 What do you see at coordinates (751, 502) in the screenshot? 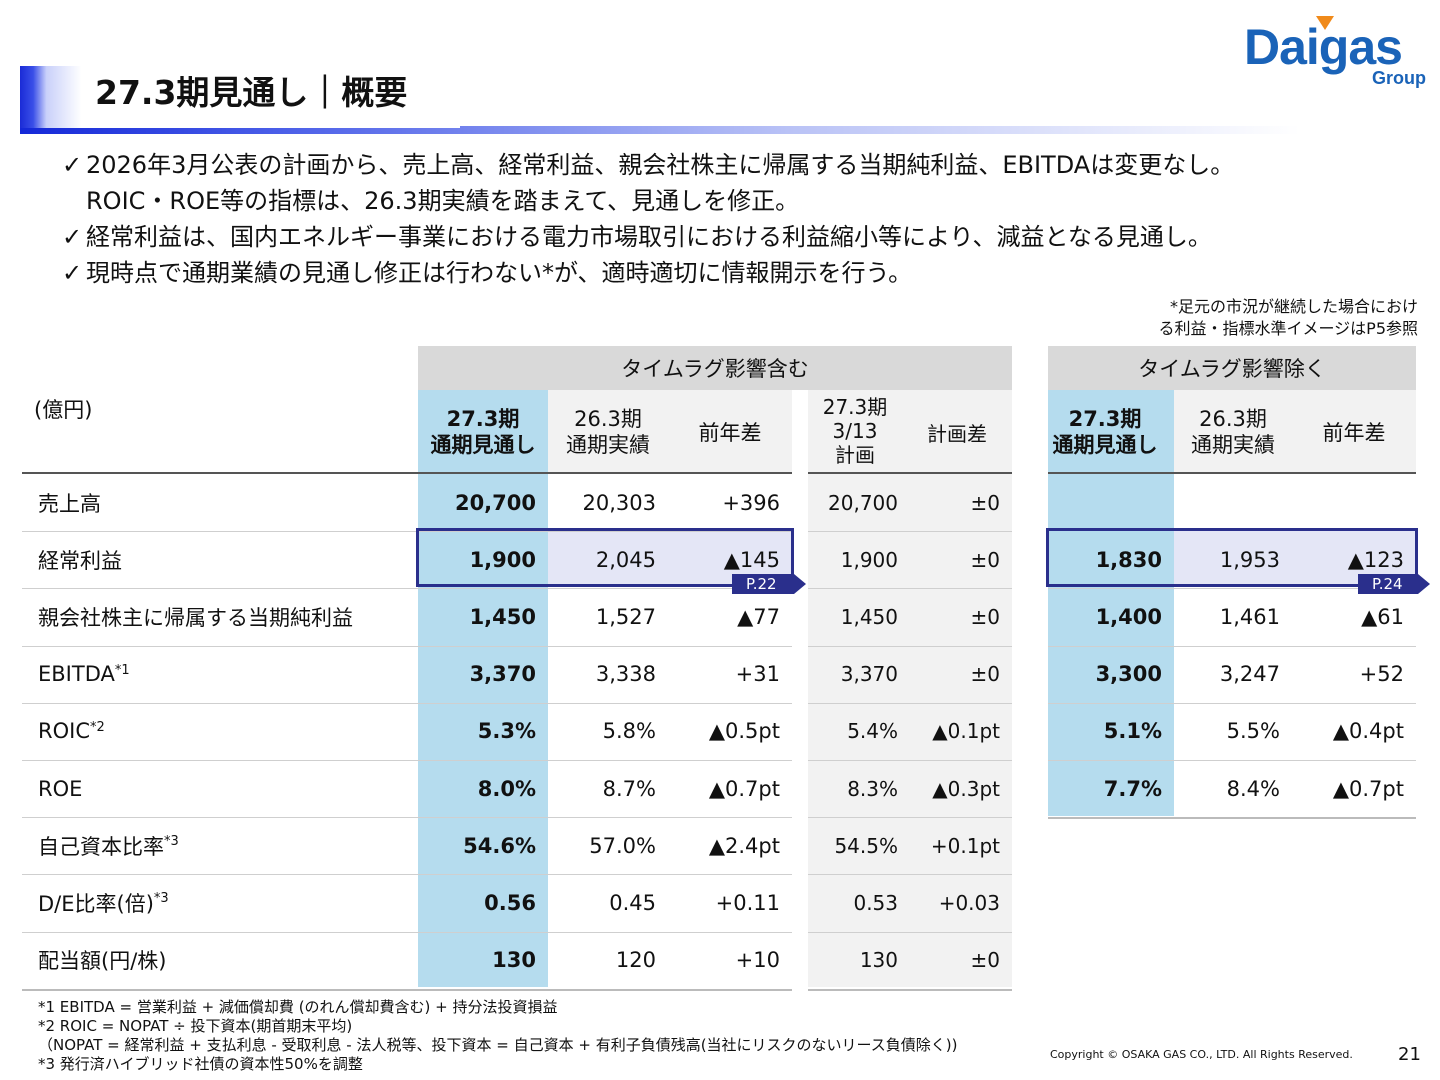
I see `table-cell: +396` at bounding box center [751, 502].